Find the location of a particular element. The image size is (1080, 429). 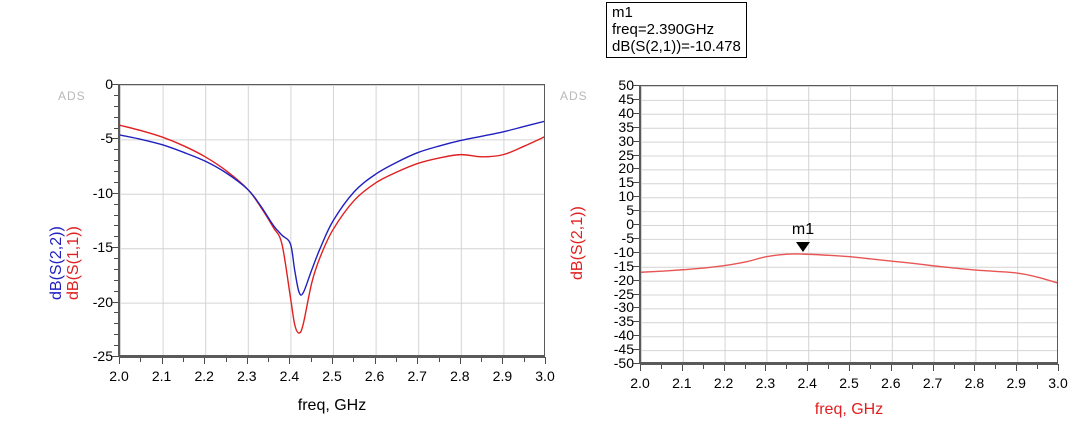

y-tick-label: 40 is located at coordinates (626, 112).